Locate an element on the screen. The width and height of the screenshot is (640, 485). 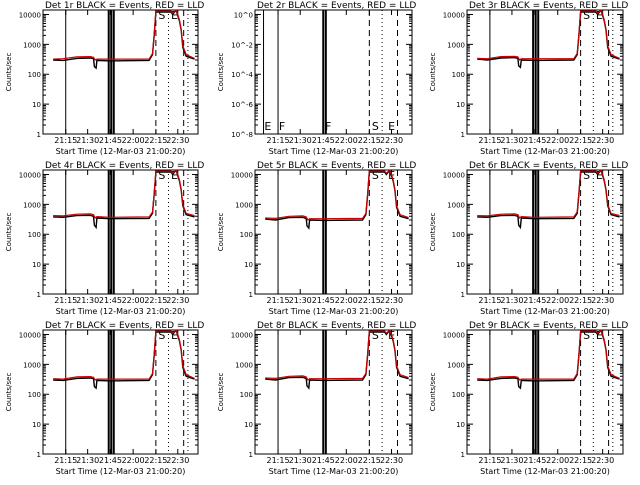
panel-title: Det 3r BLACK = Events, RED = LLD is located at coordinates (548, 6).